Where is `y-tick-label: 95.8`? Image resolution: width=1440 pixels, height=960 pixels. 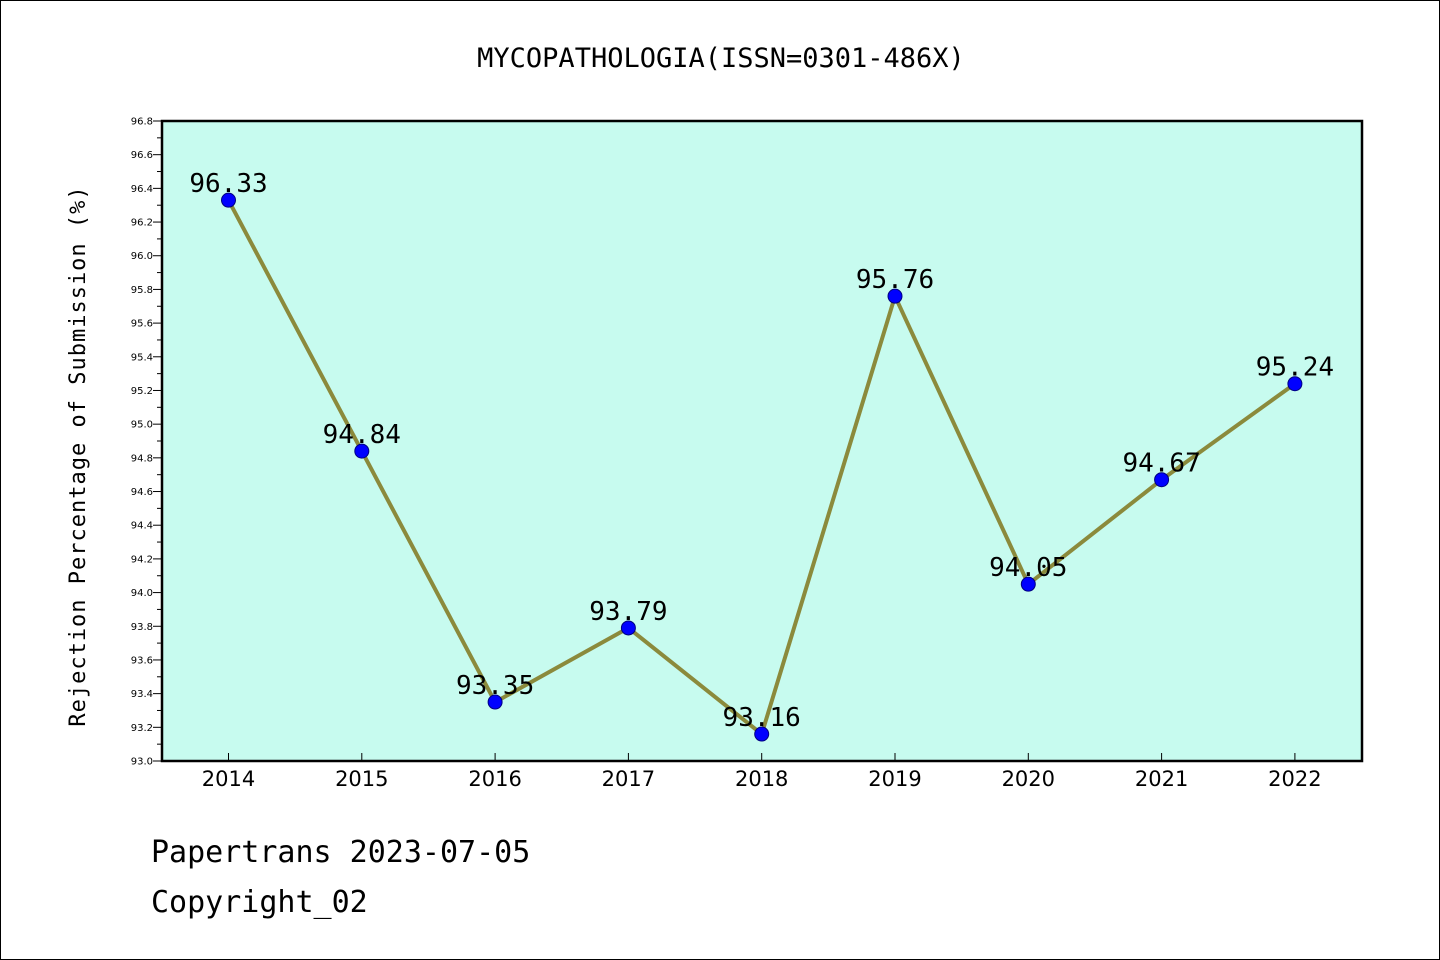 y-tick-label: 95.8 is located at coordinates (142, 290).